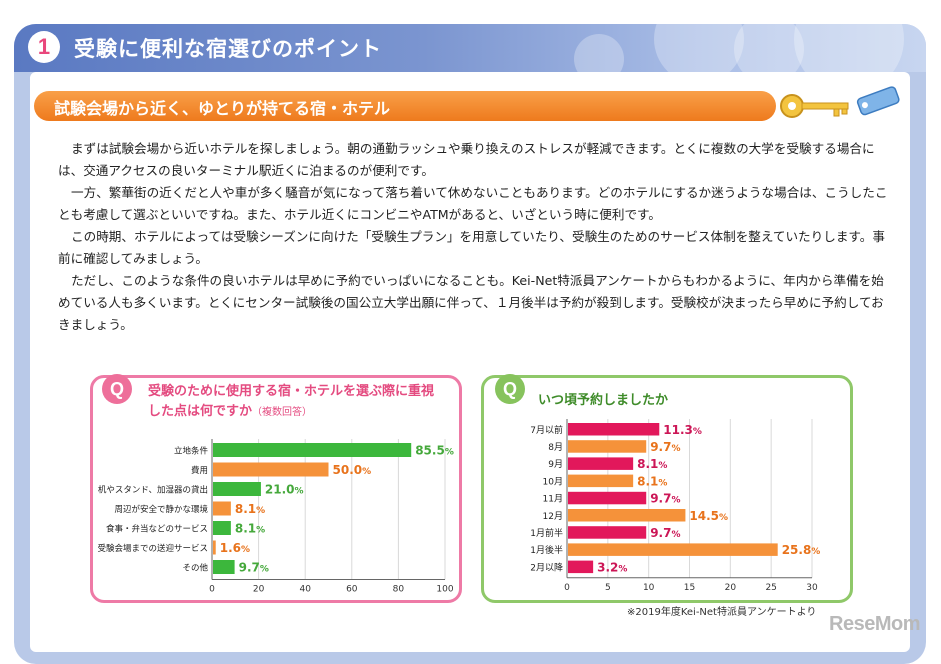  Describe the element at coordinates (284, 490) in the screenshot. I see `data-label: 21.0%` at that location.